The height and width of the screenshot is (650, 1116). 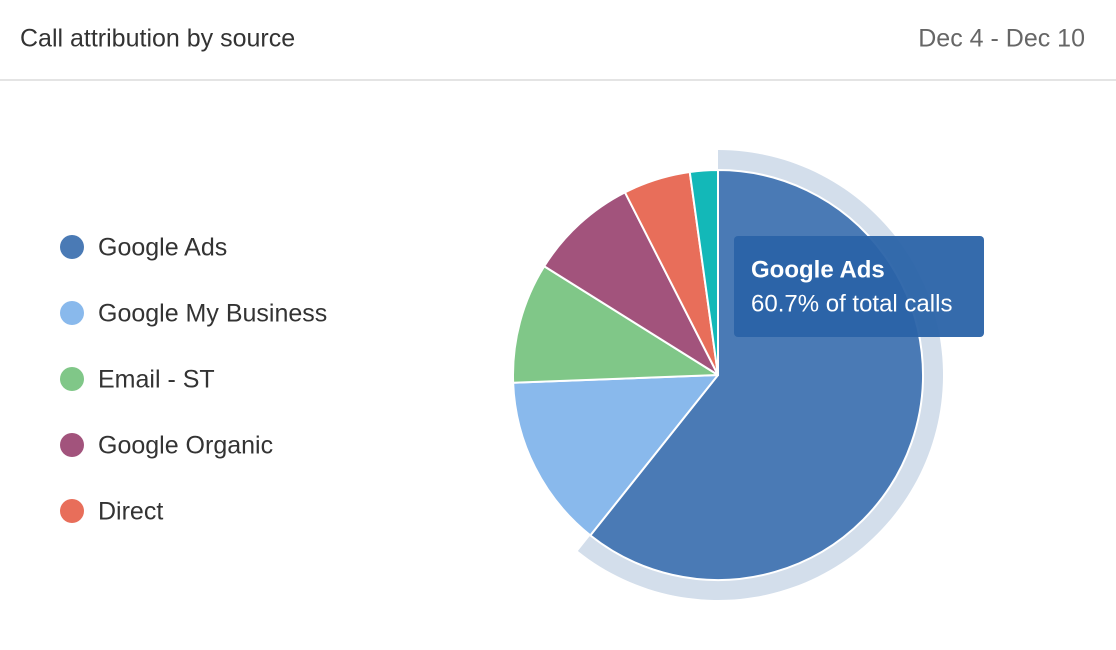 What do you see at coordinates (130, 512) in the screenshot?
I see `legend-label: Direct` at bounding box center [130, 512].